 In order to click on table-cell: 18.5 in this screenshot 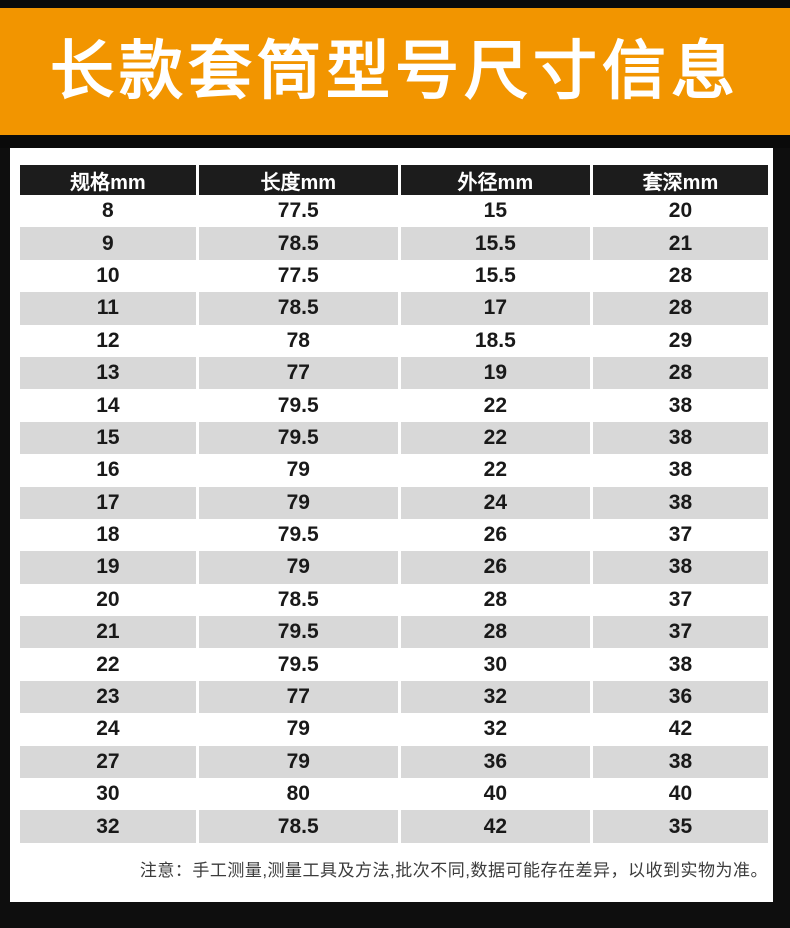, I will do `click(493, 340)`.